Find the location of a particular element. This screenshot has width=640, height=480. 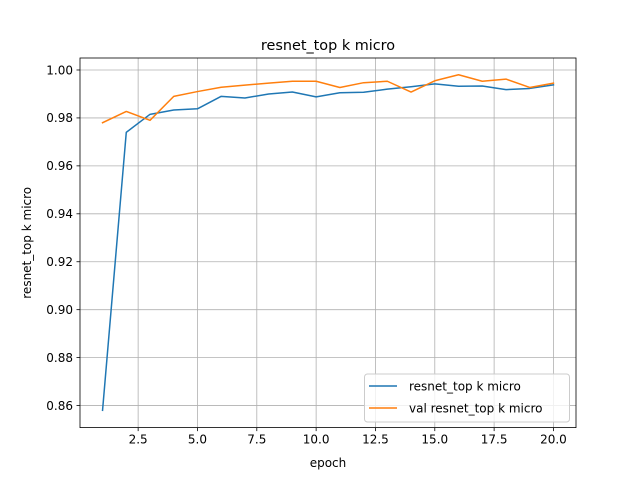

x-tick-label: 10.0 is located at coordinates (316, 440).